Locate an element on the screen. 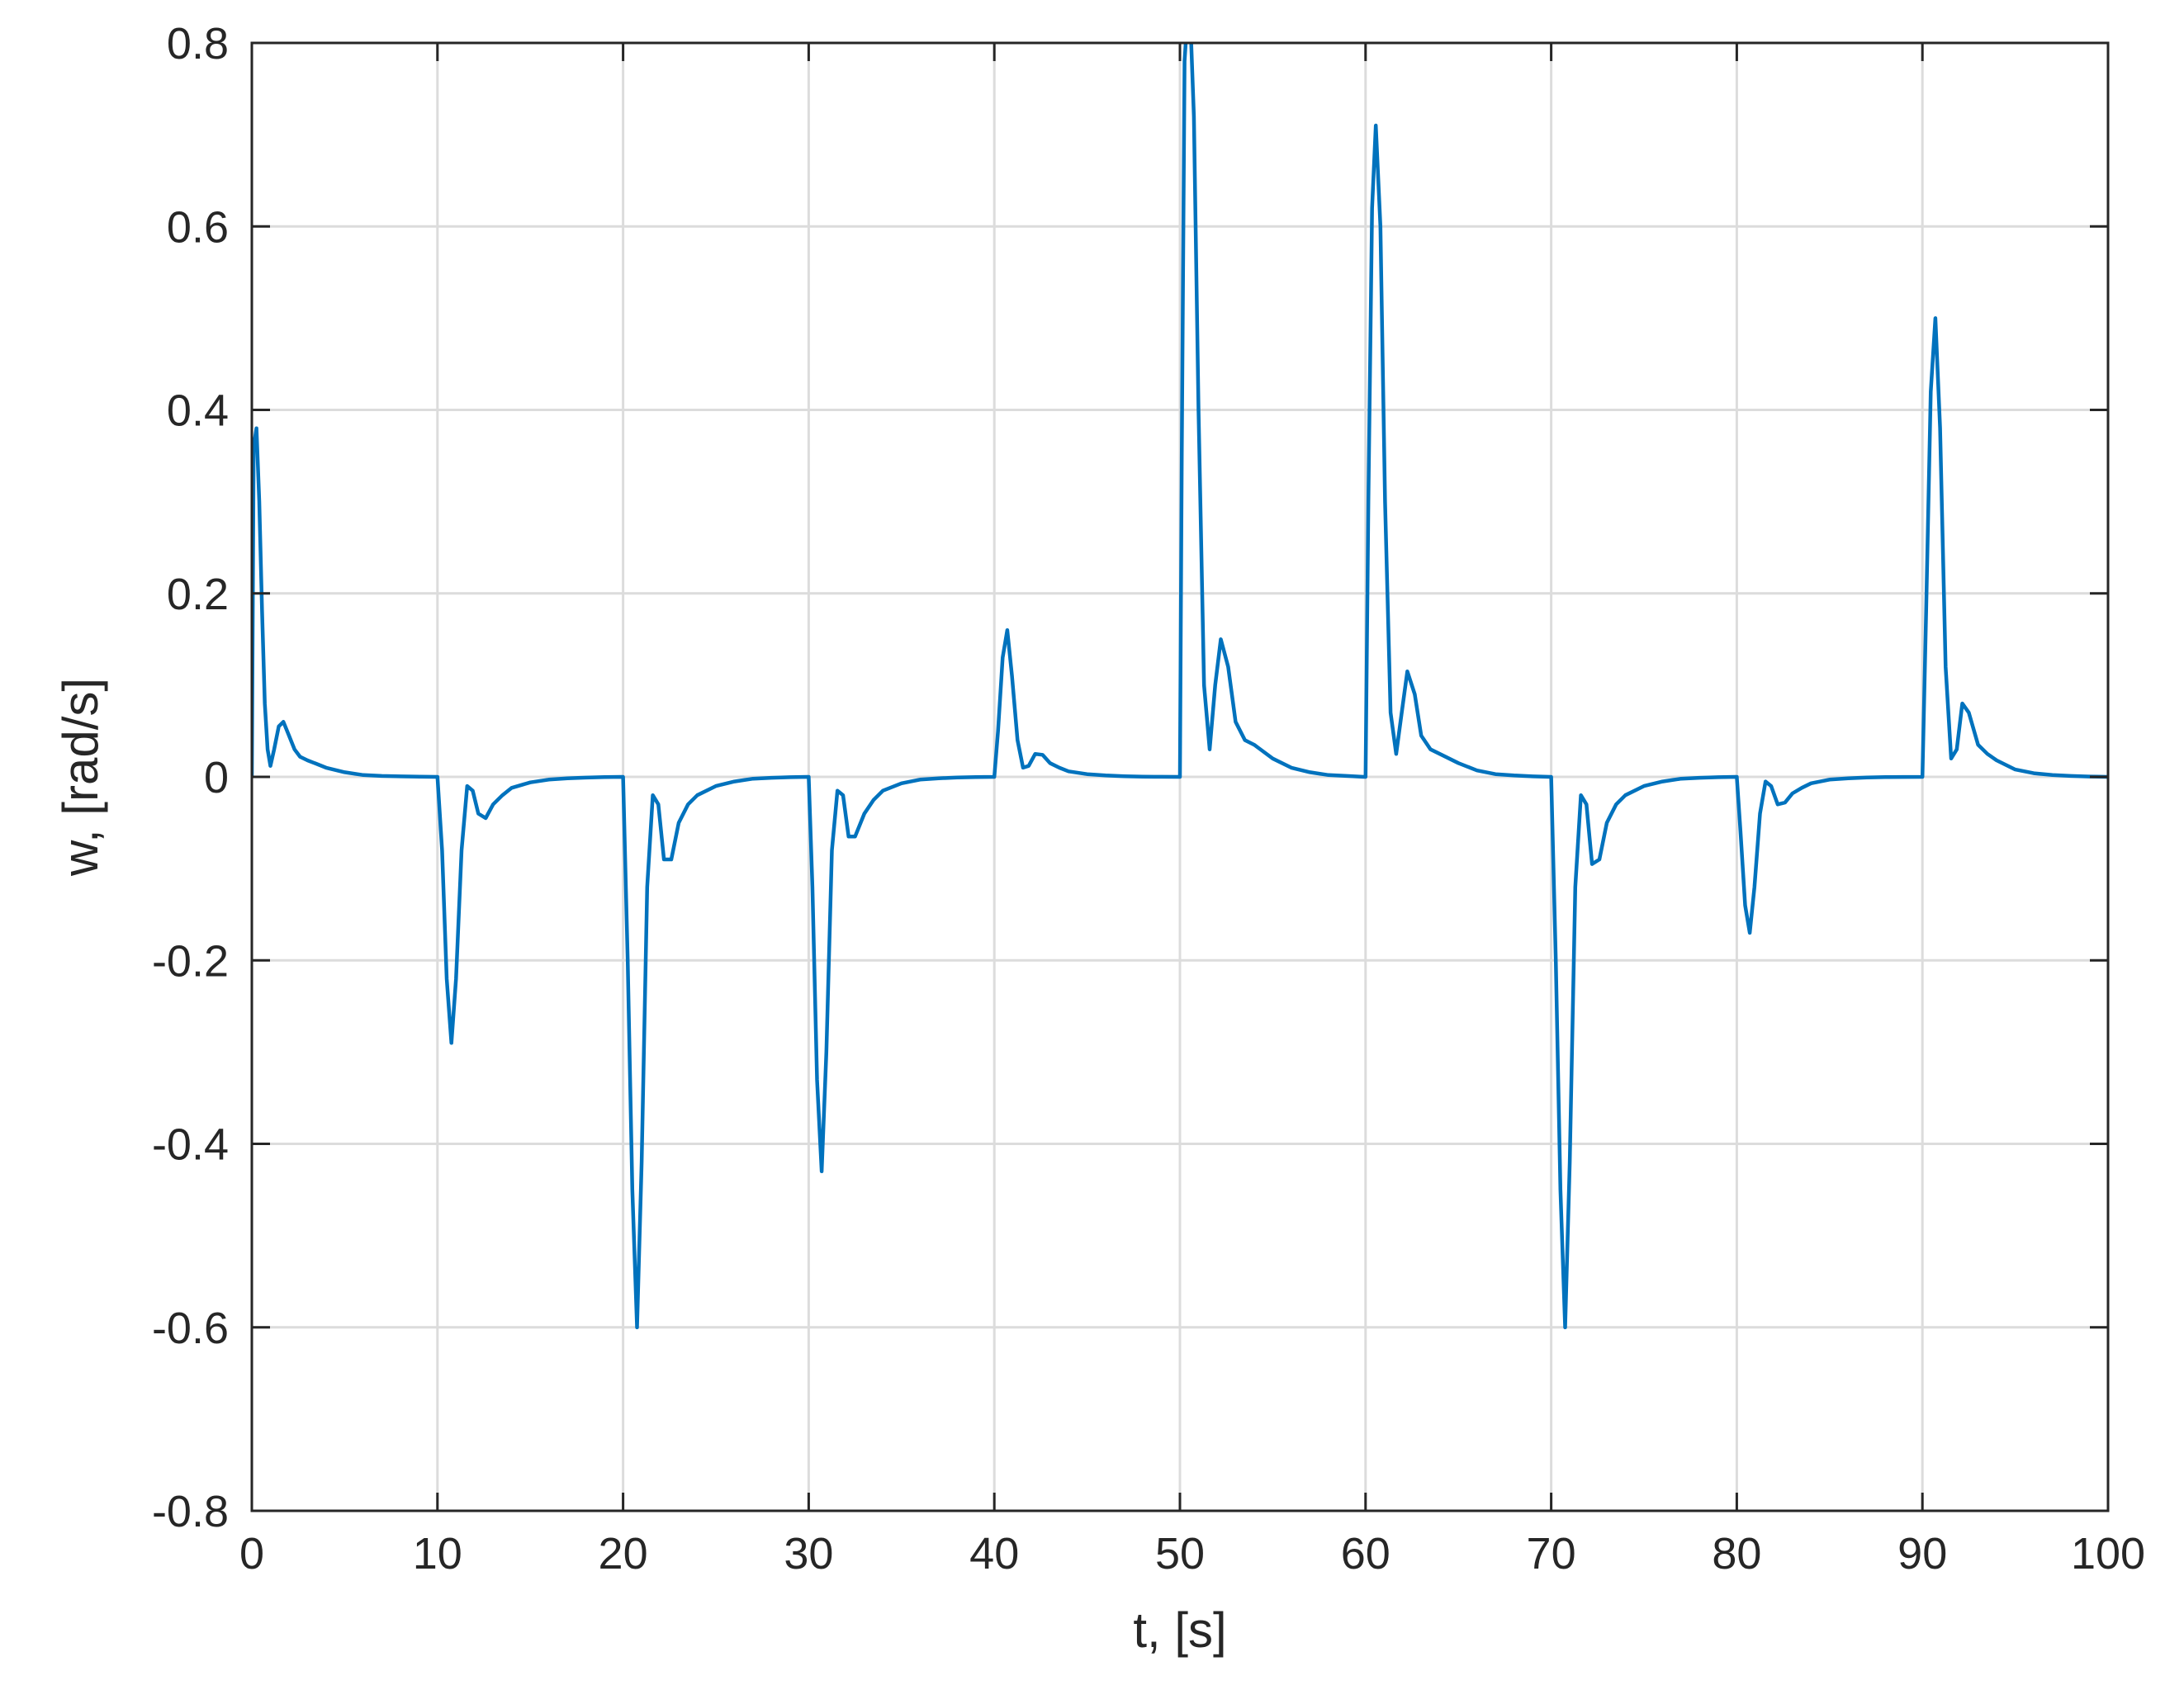 The image size is (2184, 1704). x-tick-labels: 0 10 20 30 40 50 60 70 80 90 100 is located at coordinates (1192, 1554).